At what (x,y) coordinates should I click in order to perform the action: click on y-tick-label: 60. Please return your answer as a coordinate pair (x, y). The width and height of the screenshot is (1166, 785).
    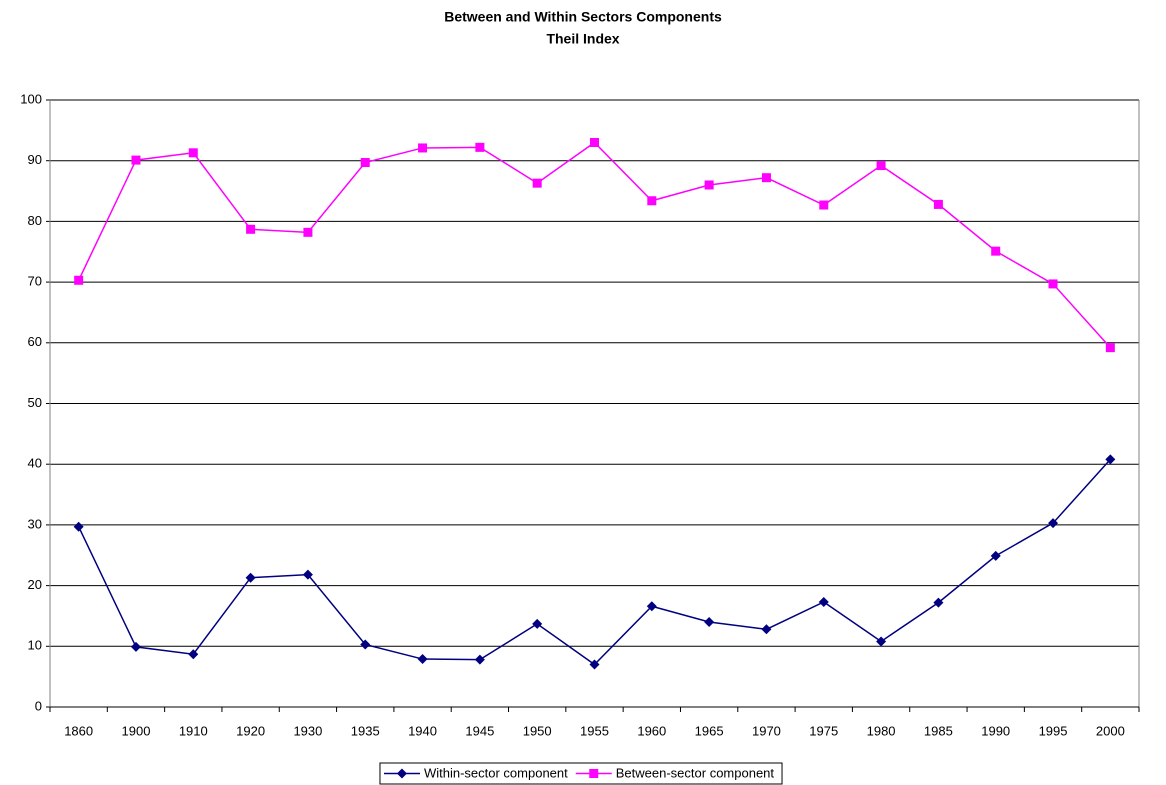
    Looking at the image, I should click on (35, 341).